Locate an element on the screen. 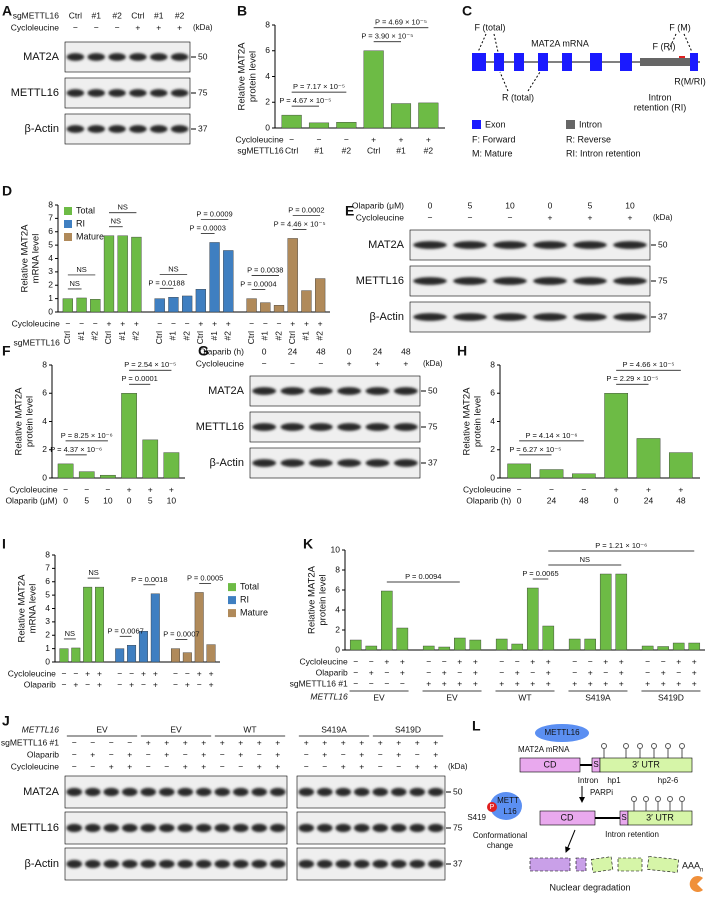 This screenshot has height=900, width=708. annotation: P = 0.0067 is located at coordinates (125, 630).